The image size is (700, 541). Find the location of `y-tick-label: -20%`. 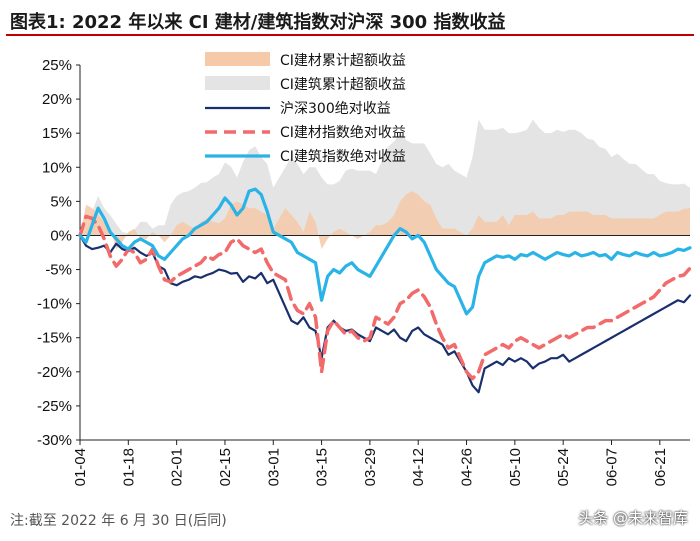

y-tick-label: -20% is located at coordinates (54, 372).